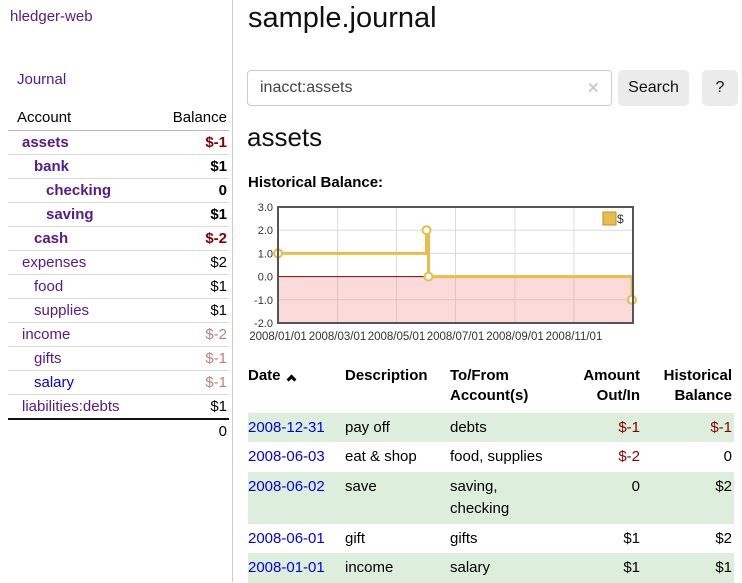  What do you see at coordinates (52, 166) in the screenshot?
I see `account-link-bank: bank` at bounding box center [52, 166].